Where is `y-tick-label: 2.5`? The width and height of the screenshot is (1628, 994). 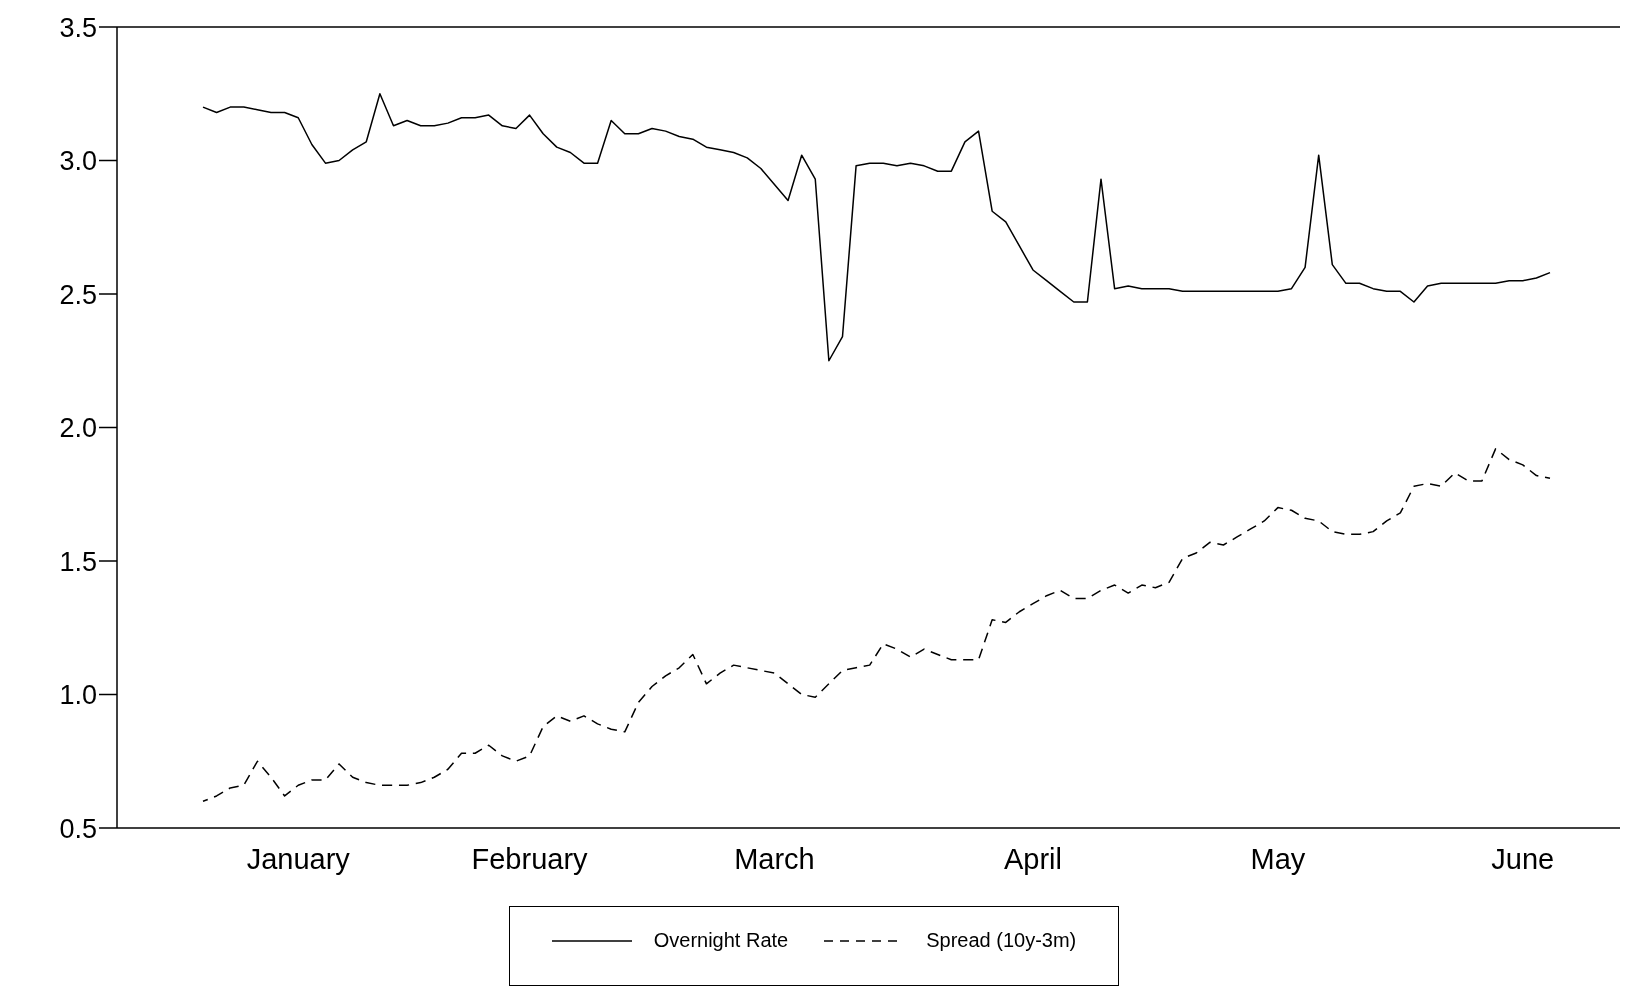
y-tick-label: 2.5 is located at coordinates (78, 294).